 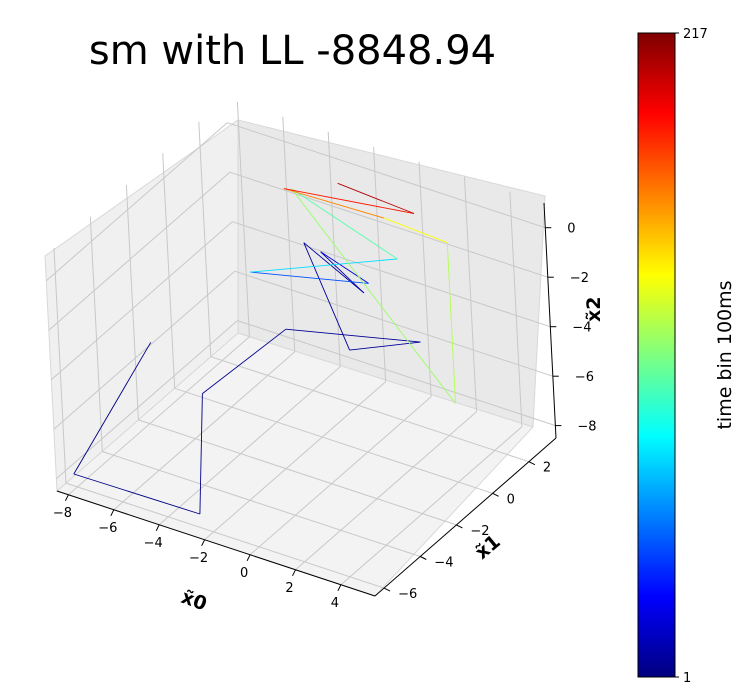 What do you see at coordinates (62, 513) in the screenshot?
I see `x-tick-label: −8` at bounding box center [62, 513].